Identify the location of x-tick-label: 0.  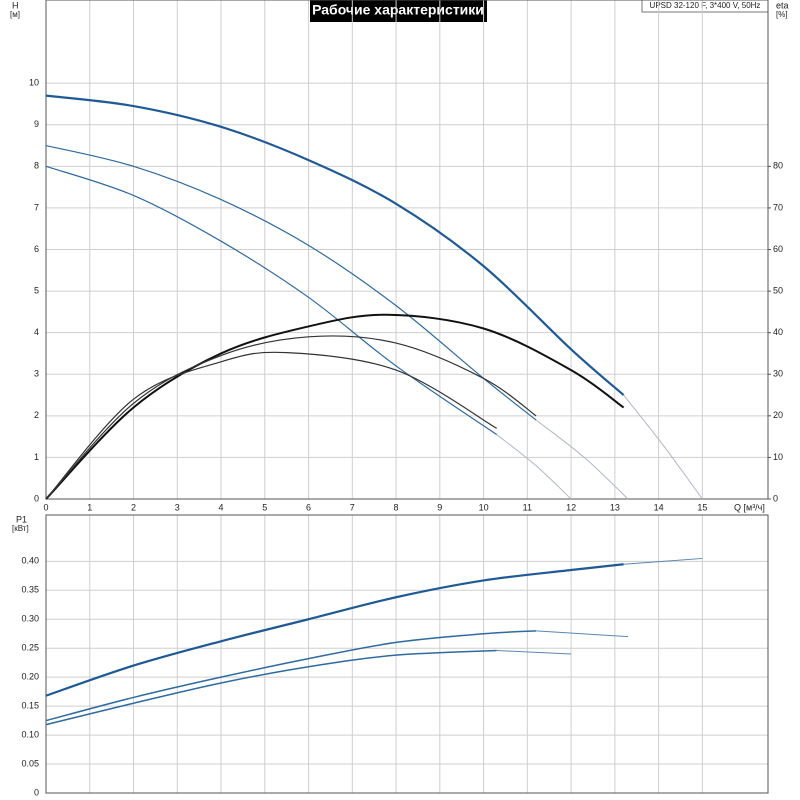
(45, 507).